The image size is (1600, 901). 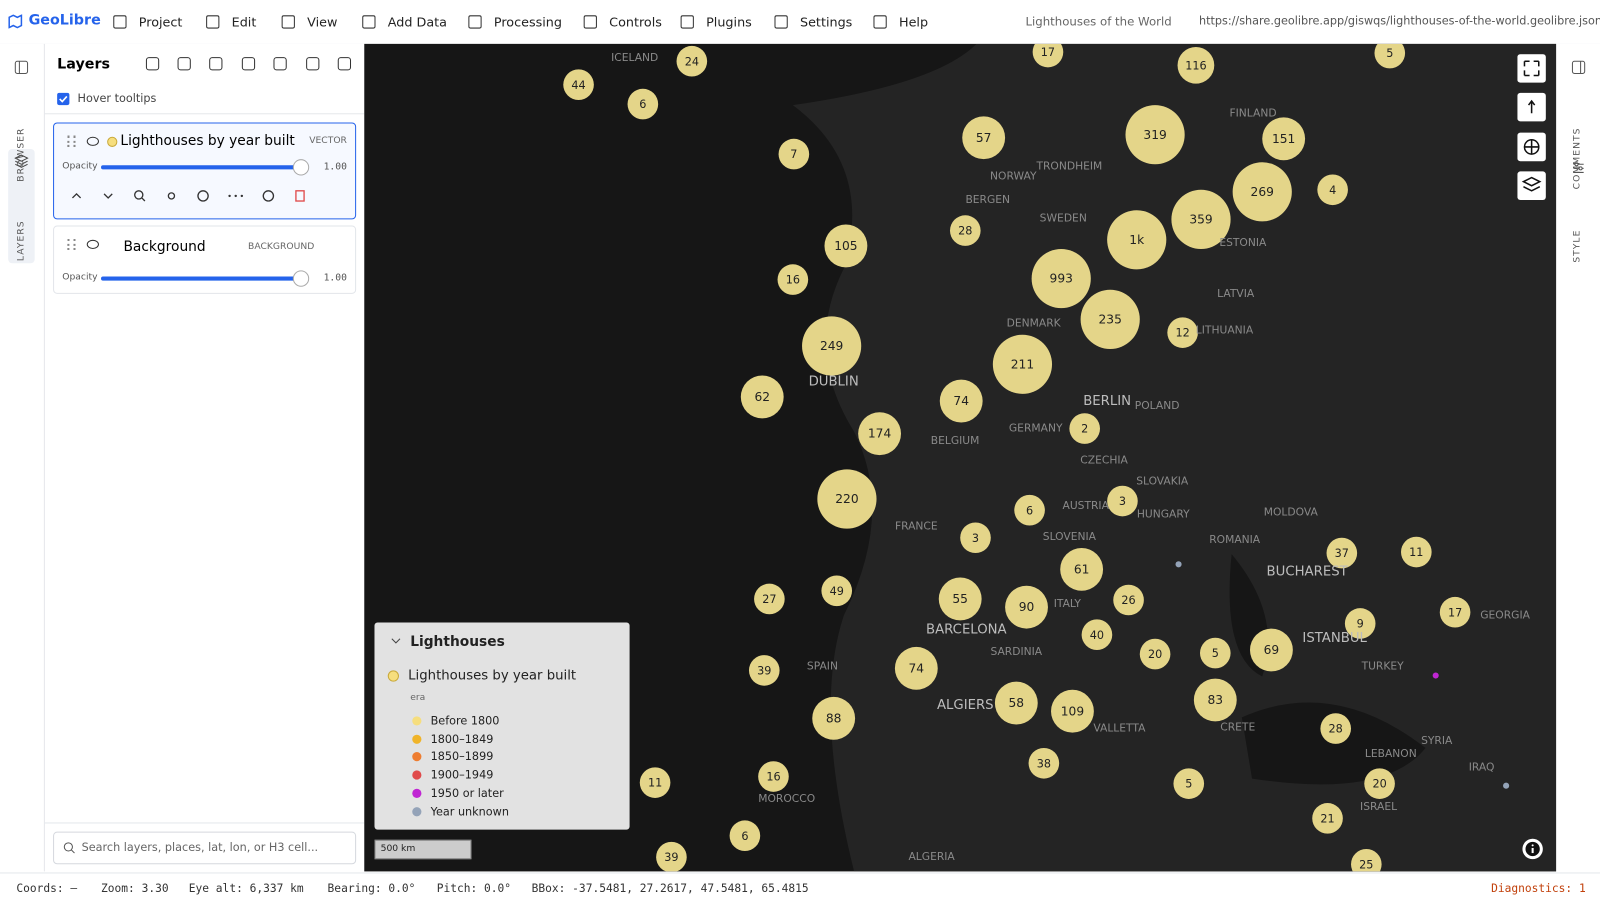 I want to click on rail-tab: STYLE, so click(x=1577, y=246).